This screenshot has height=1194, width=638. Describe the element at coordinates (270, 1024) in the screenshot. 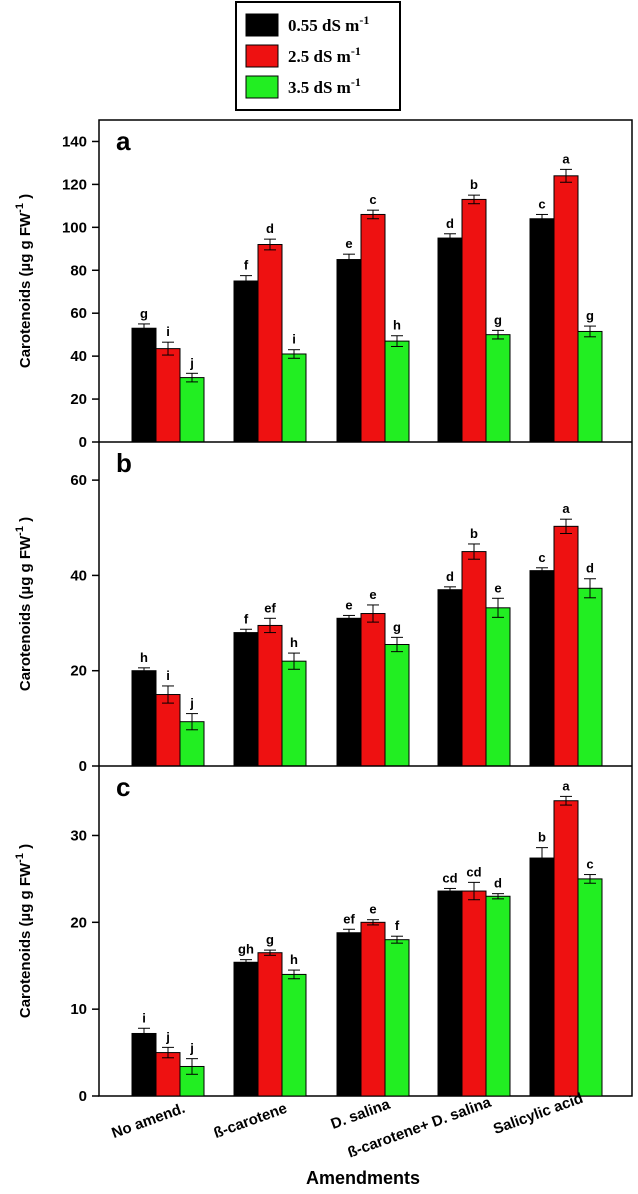

I see `bar-c-s1-c1` at that location.